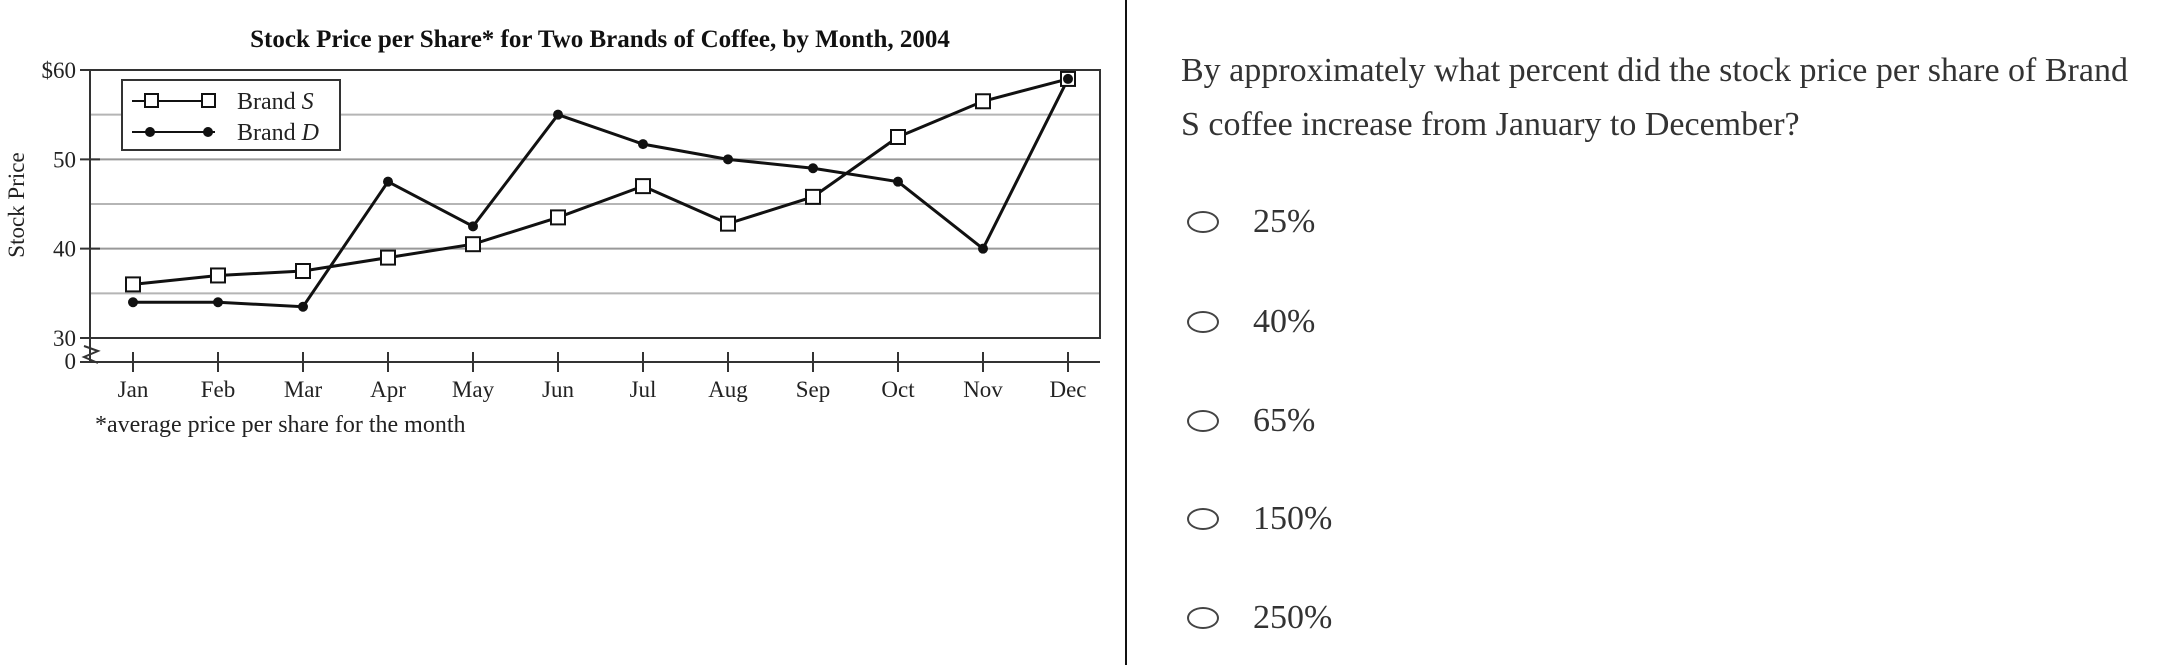  What do you see at coordinates (218, 389) in the screenshot?
I see `x-tick-label: Feb` at bounding box center [218, 389].